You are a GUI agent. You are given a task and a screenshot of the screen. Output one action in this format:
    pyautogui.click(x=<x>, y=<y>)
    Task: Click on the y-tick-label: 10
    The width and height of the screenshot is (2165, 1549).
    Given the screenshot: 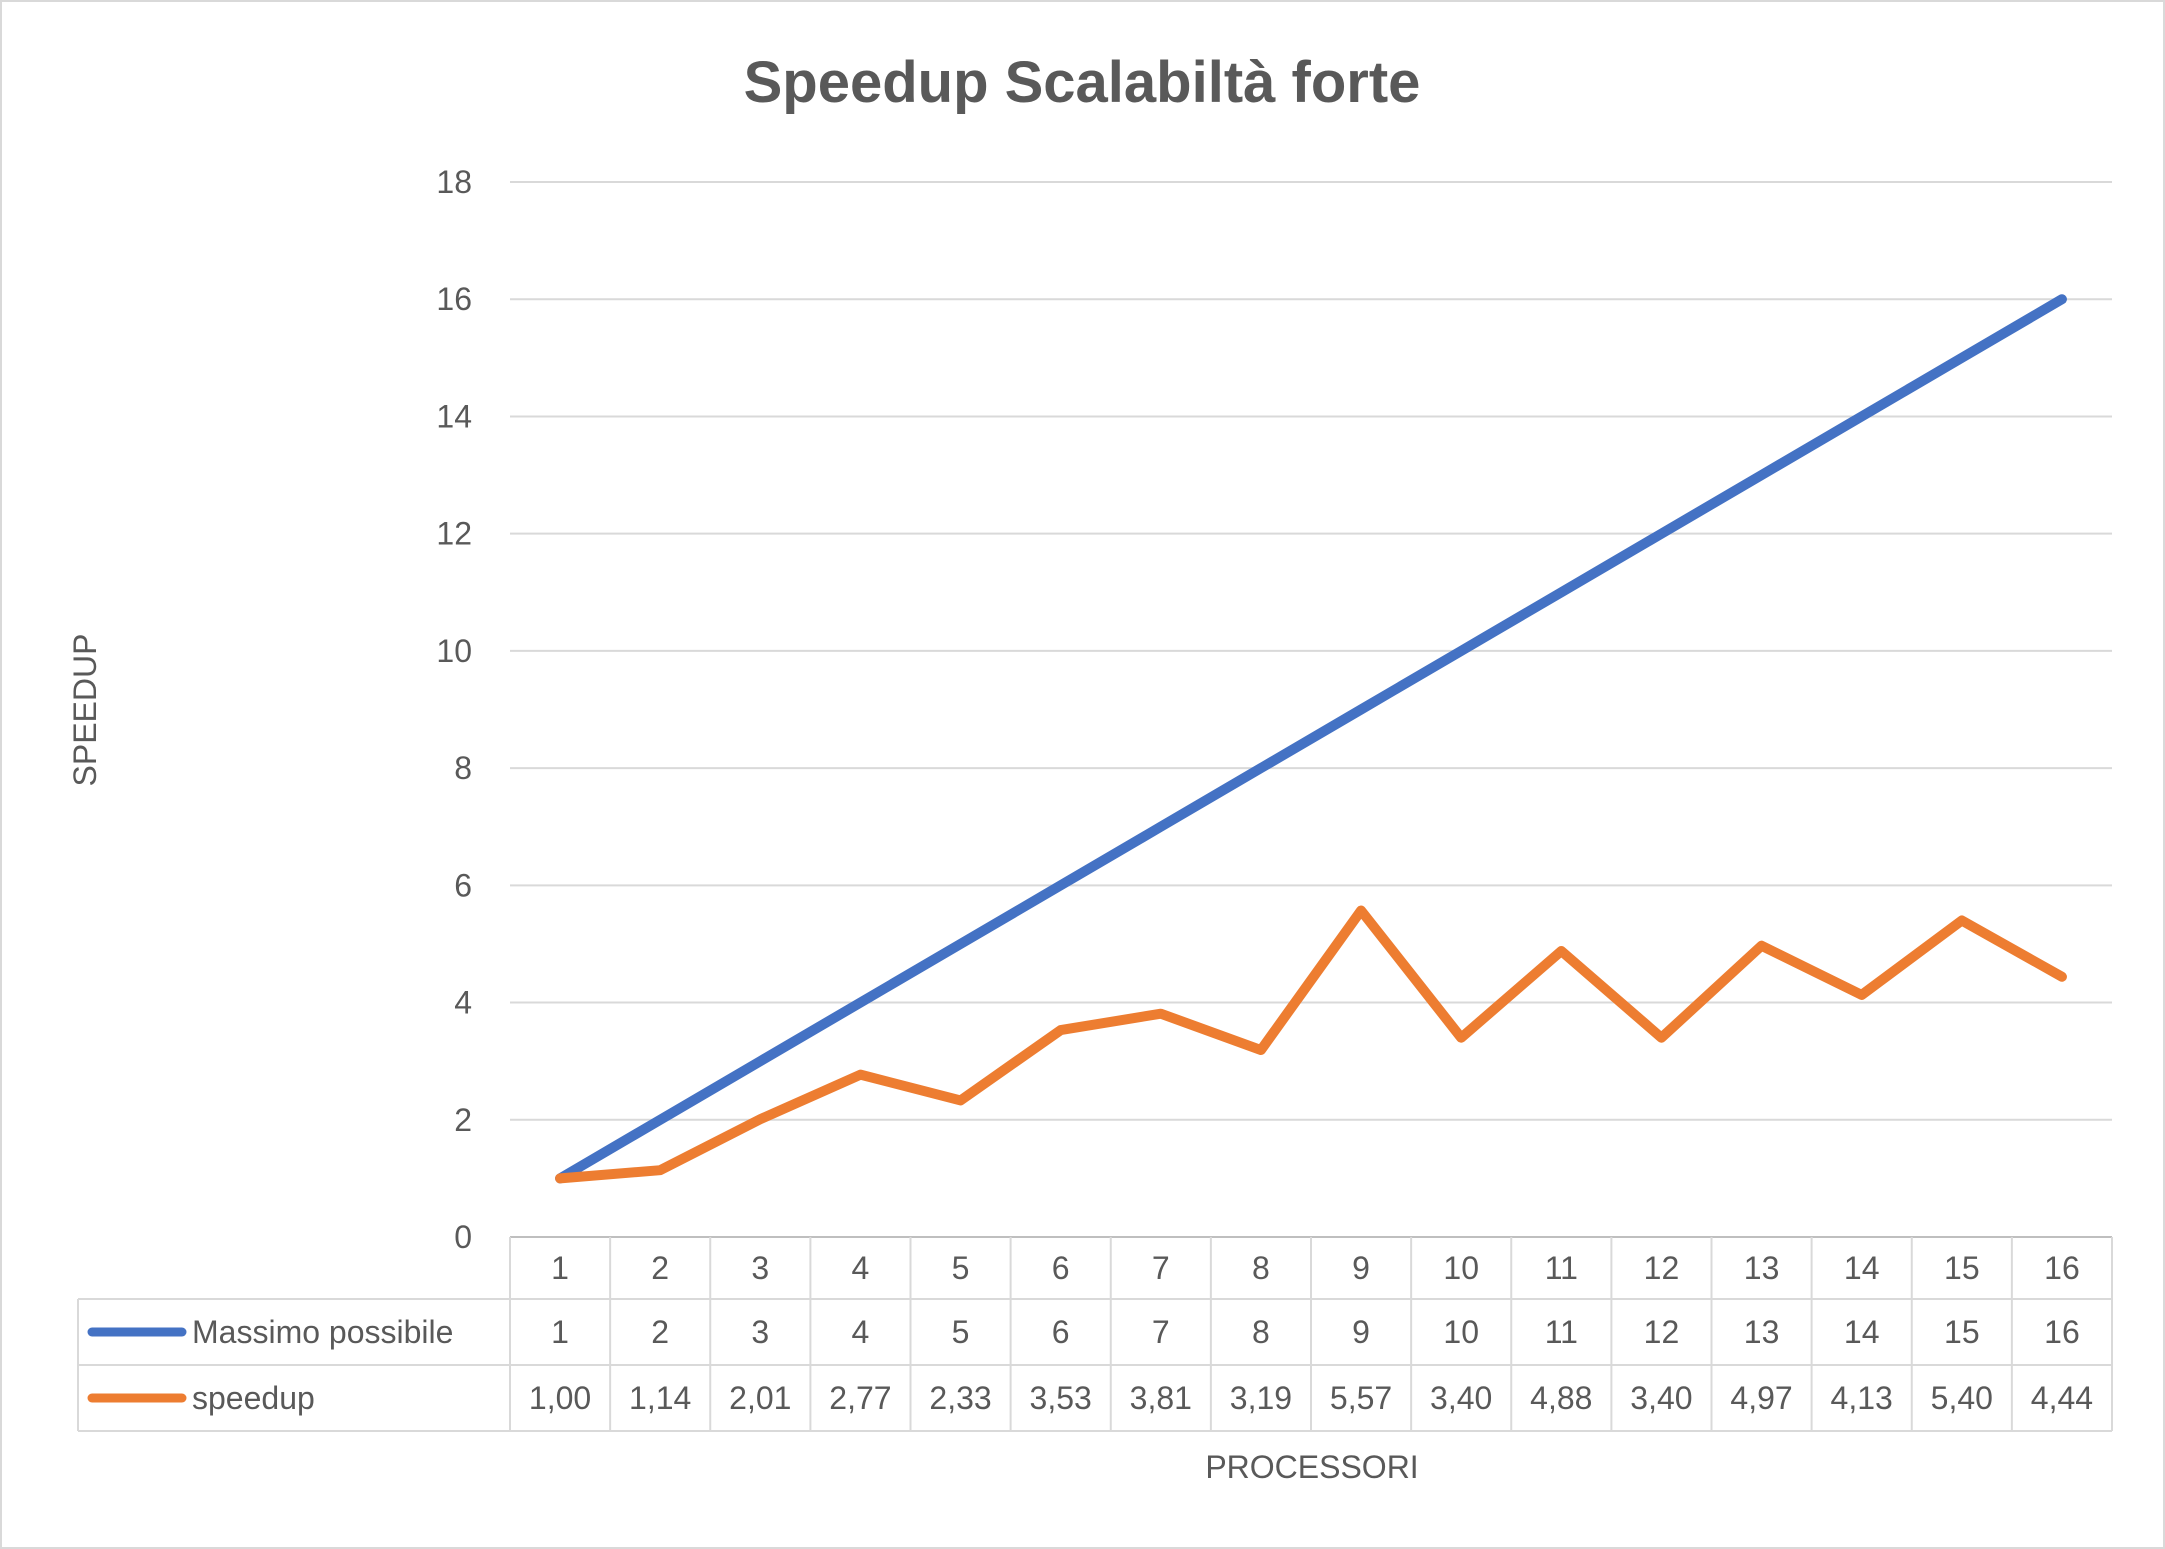 What is the action you would take?
    pyautogui.click(x=454, y=651)
    